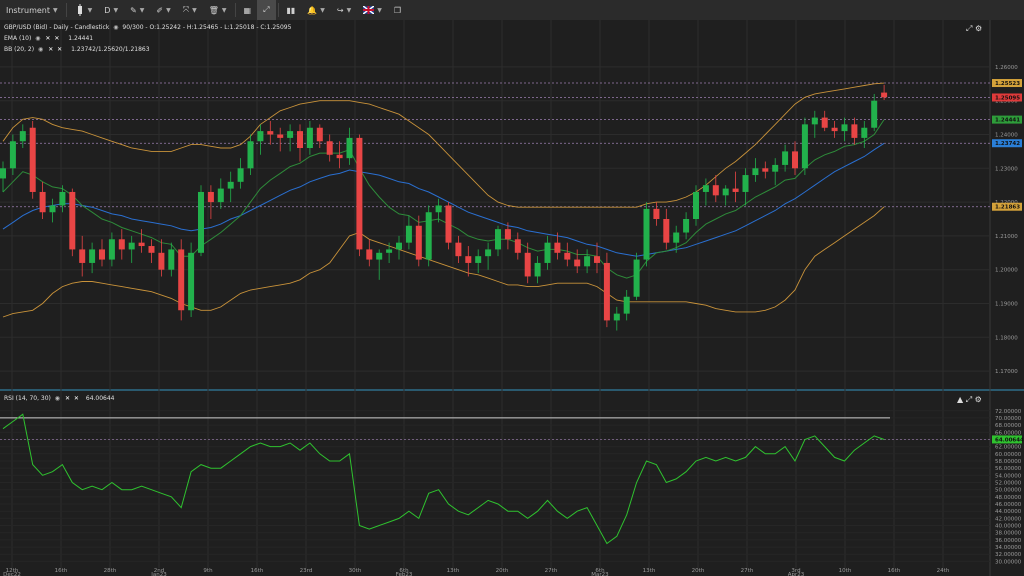 This screenshot has width=1024, height=576. I want to click on pencil-icon: ✎, so click(133, 10).